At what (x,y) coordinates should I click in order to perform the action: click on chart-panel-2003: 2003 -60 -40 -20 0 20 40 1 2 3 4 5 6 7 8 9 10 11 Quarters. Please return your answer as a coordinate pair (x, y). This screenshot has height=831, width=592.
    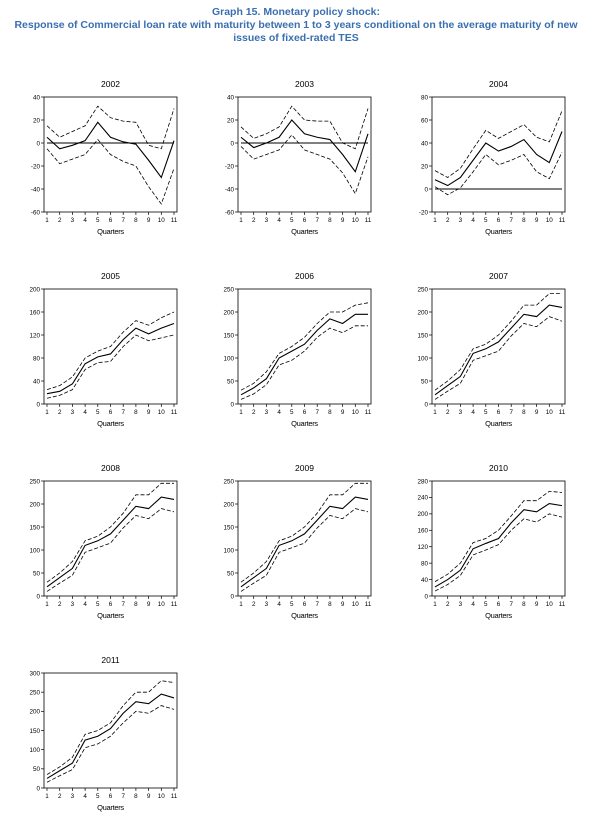
    Looking at the image, I should click on (298, 157).